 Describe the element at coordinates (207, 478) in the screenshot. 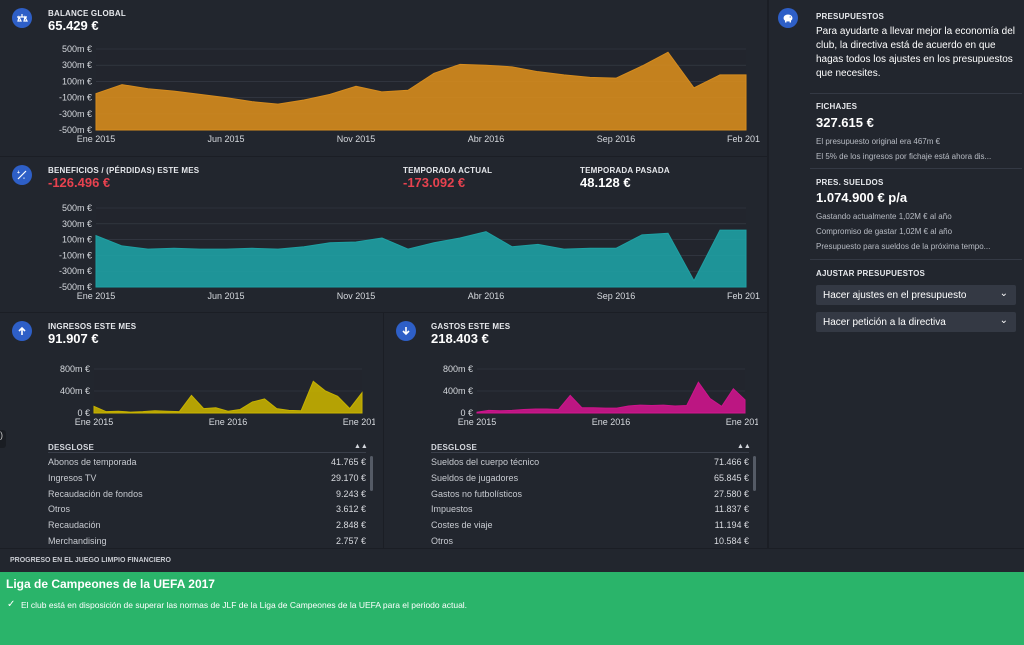

I see `table-row: Ingresos TV 29.170 €` at that location.